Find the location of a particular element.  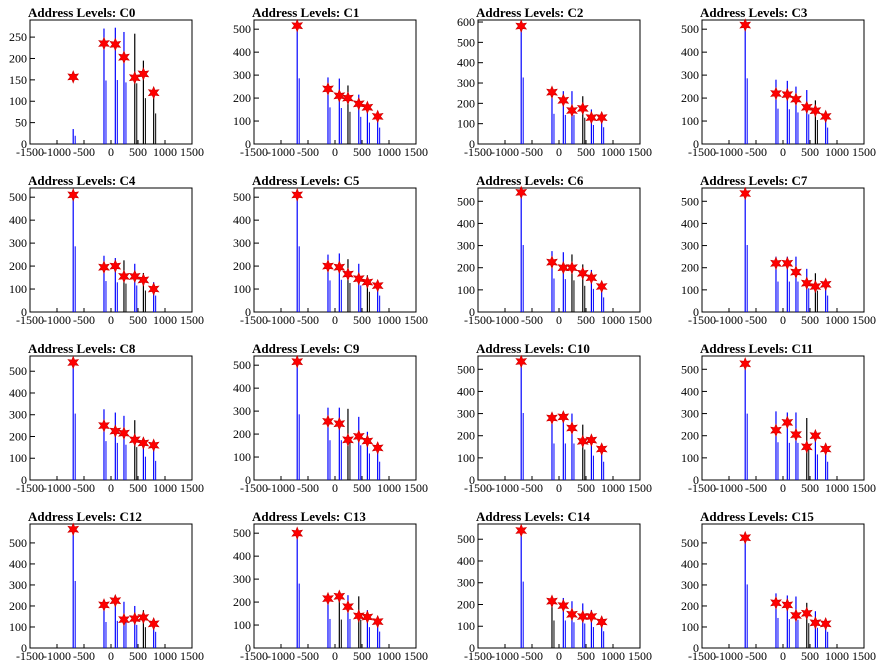

chart-title: Address Levels: C5 is located at coordinates (306, 180).